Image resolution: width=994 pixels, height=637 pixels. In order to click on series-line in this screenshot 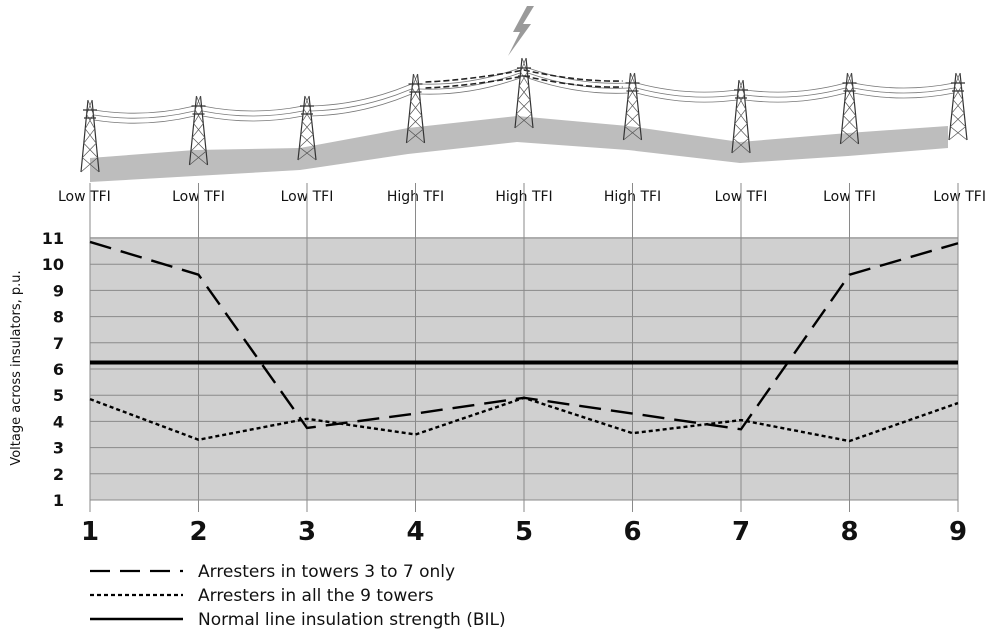, I will do `click(524, 419)`.